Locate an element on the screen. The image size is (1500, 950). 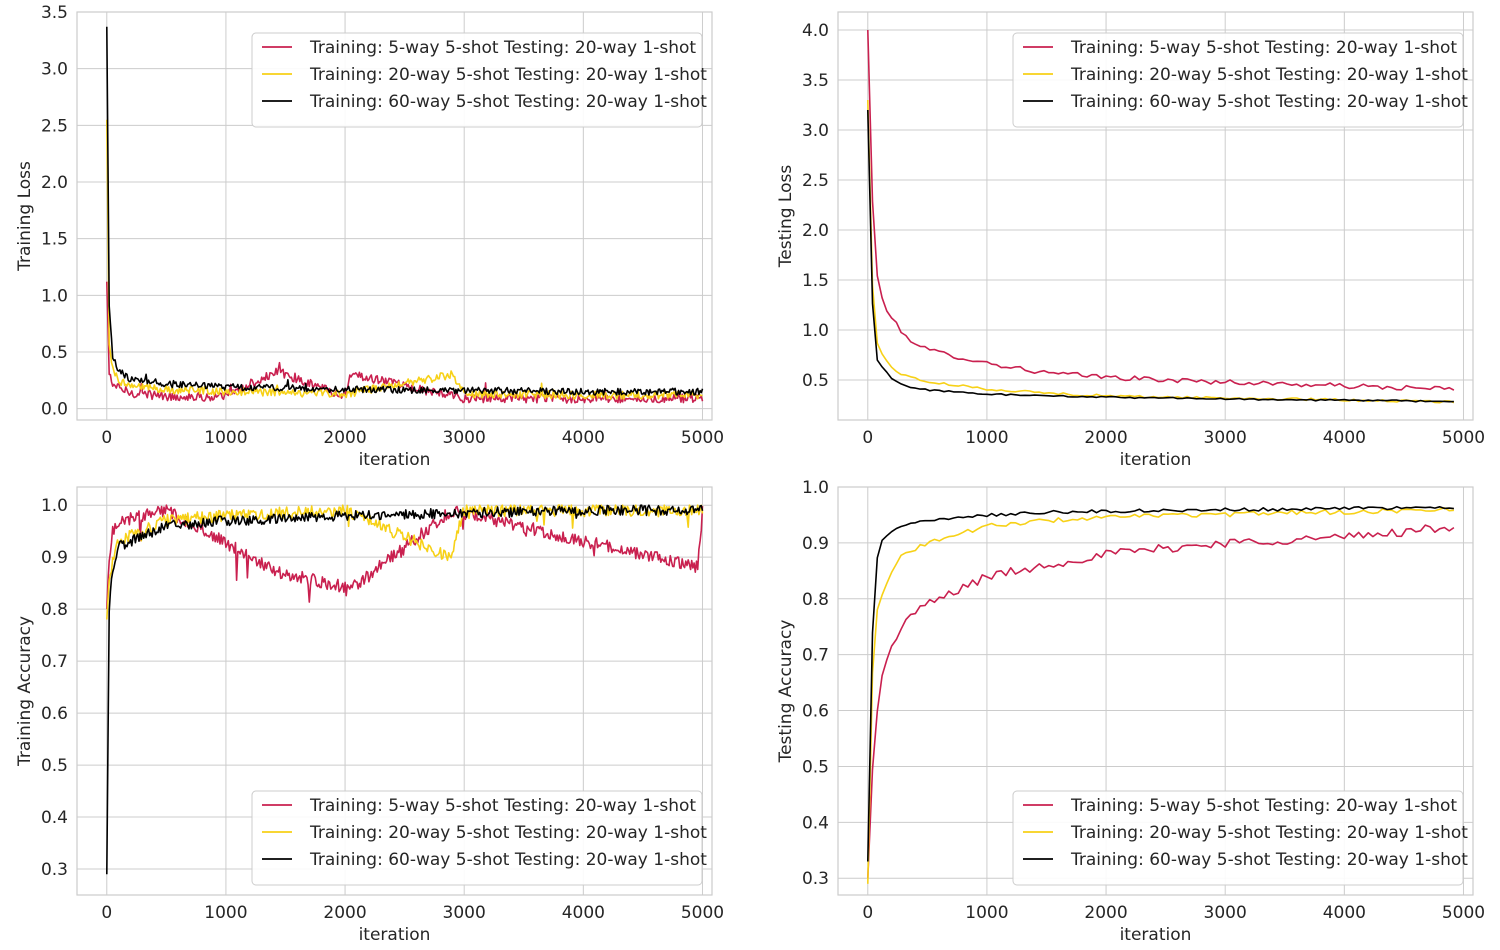
y-tick-label: 0.8 is located at coordinates (815, 600).